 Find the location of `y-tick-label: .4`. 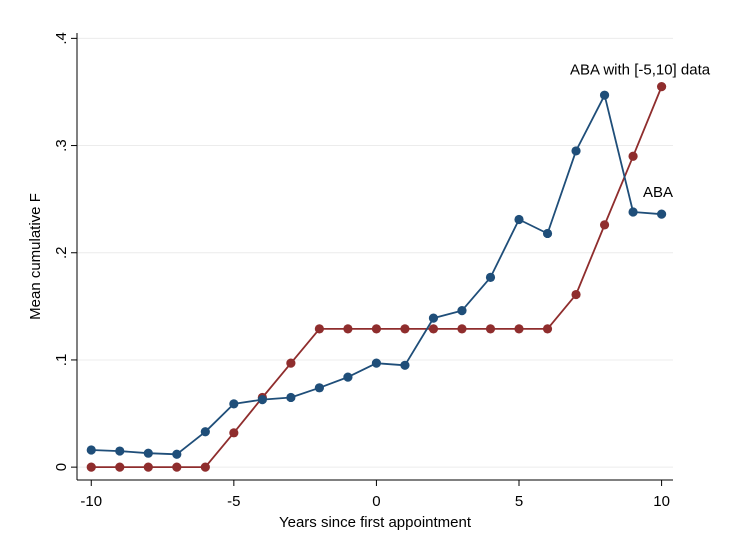

y-tick-label: .4 is located at coordinates (61, 38).